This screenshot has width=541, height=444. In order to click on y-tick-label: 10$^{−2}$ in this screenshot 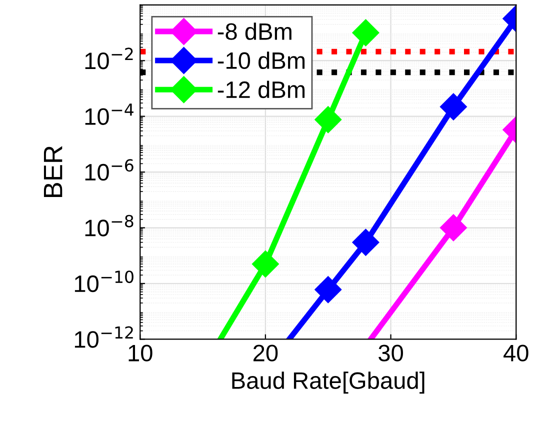, I will do `click(109, 59)`.